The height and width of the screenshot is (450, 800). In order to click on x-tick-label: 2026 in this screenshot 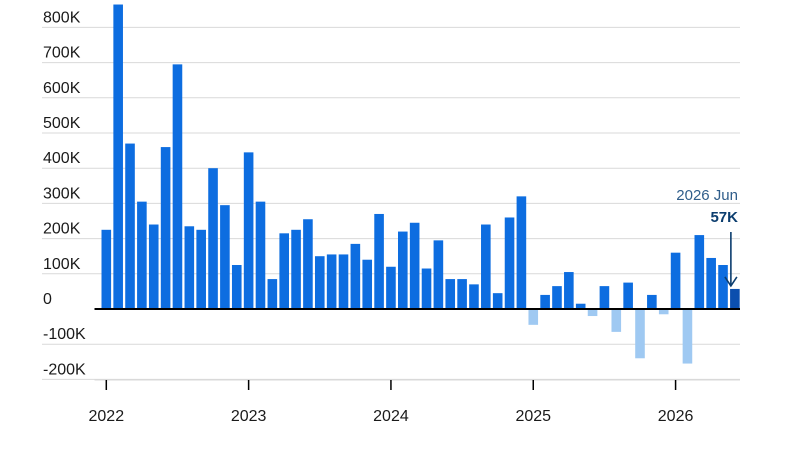, I will do `click(676, 416)`.